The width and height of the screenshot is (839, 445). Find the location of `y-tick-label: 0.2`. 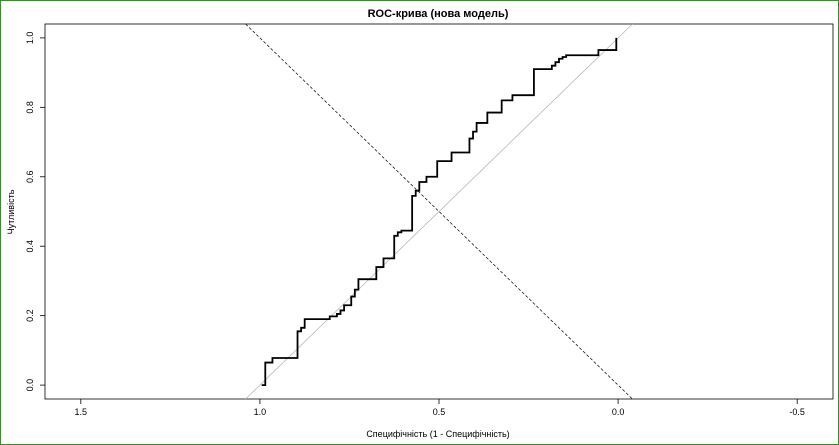

y-tick-label: 0.2 is located at coordinates (30, 315).